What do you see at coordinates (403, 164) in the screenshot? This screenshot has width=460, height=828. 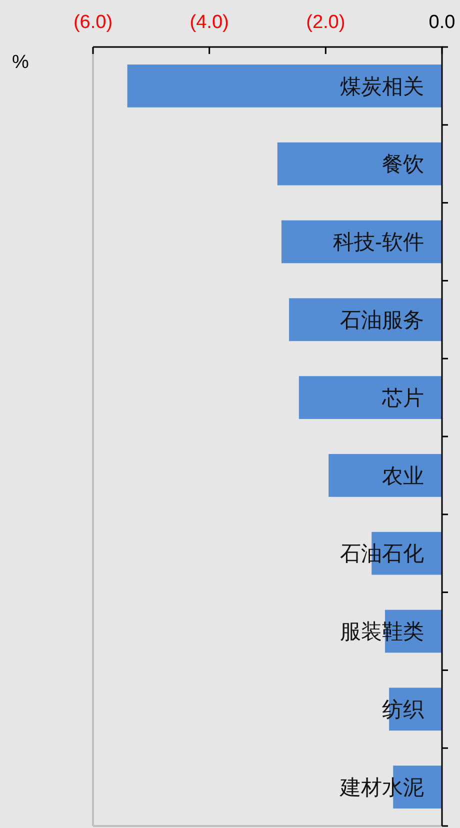 I see `y-tick-label: 餐饮` at bounding box center [403, 164].